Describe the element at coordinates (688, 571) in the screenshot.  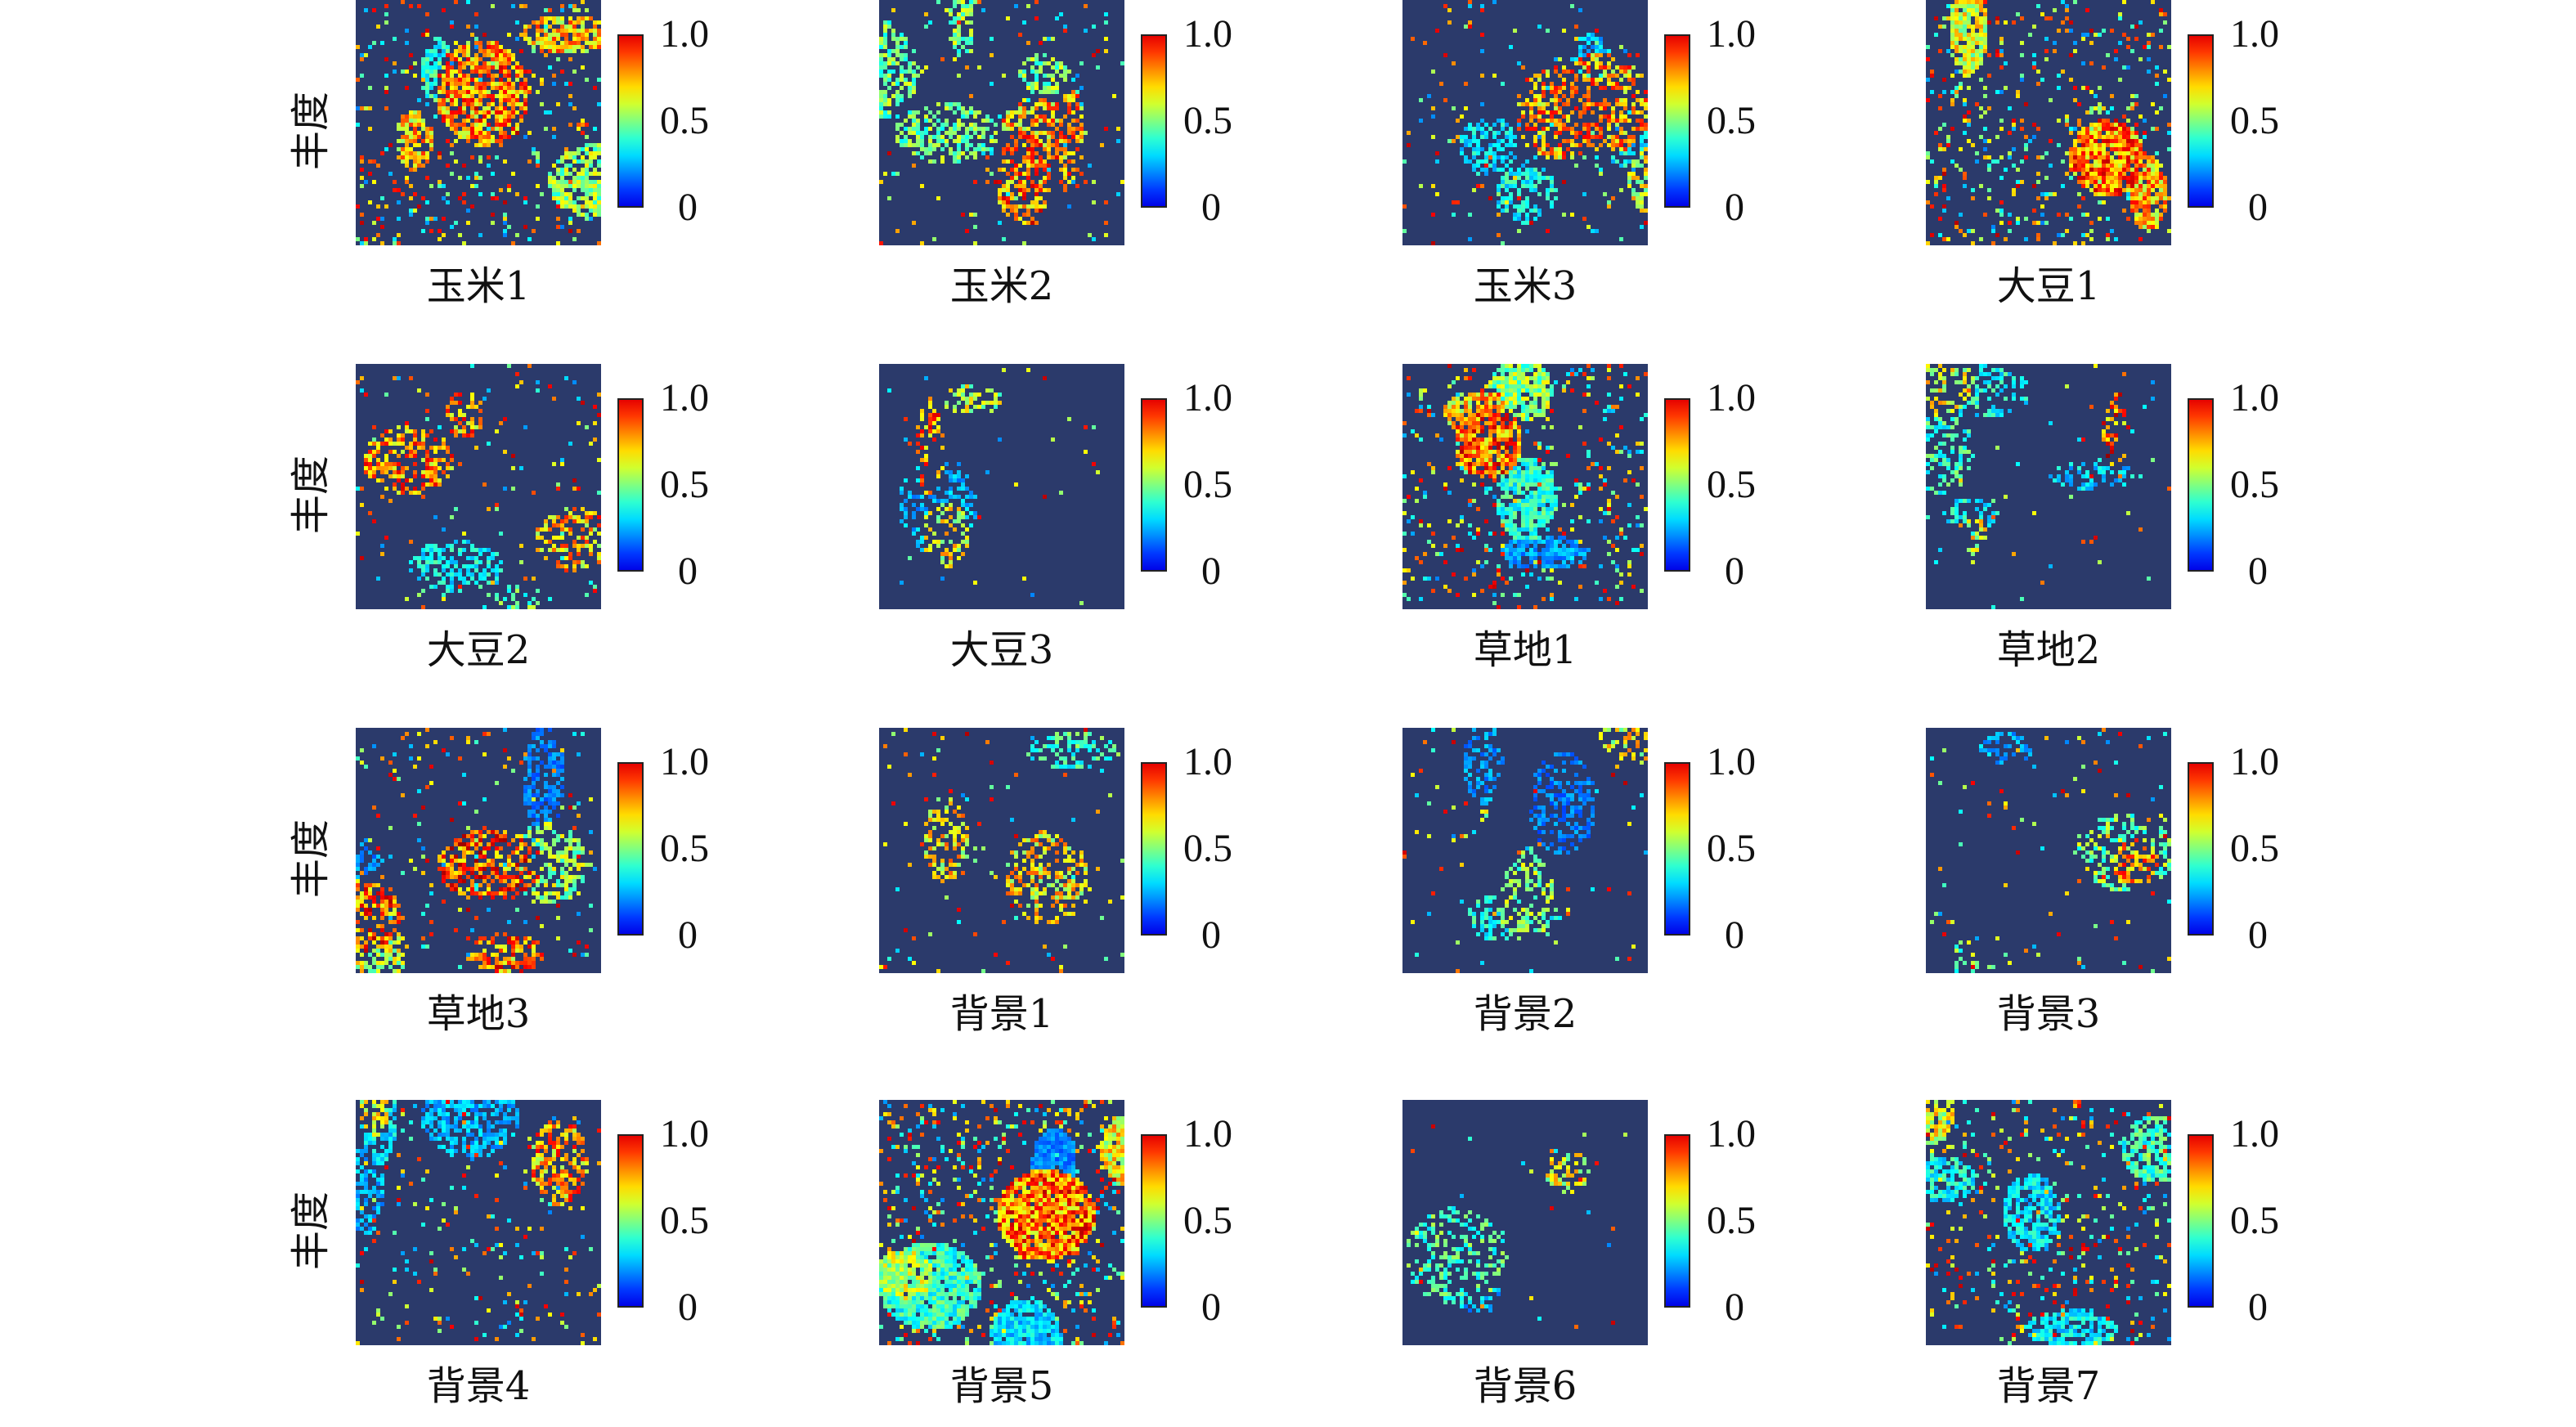
I see `colorbar-tick-label: 0` at that location.